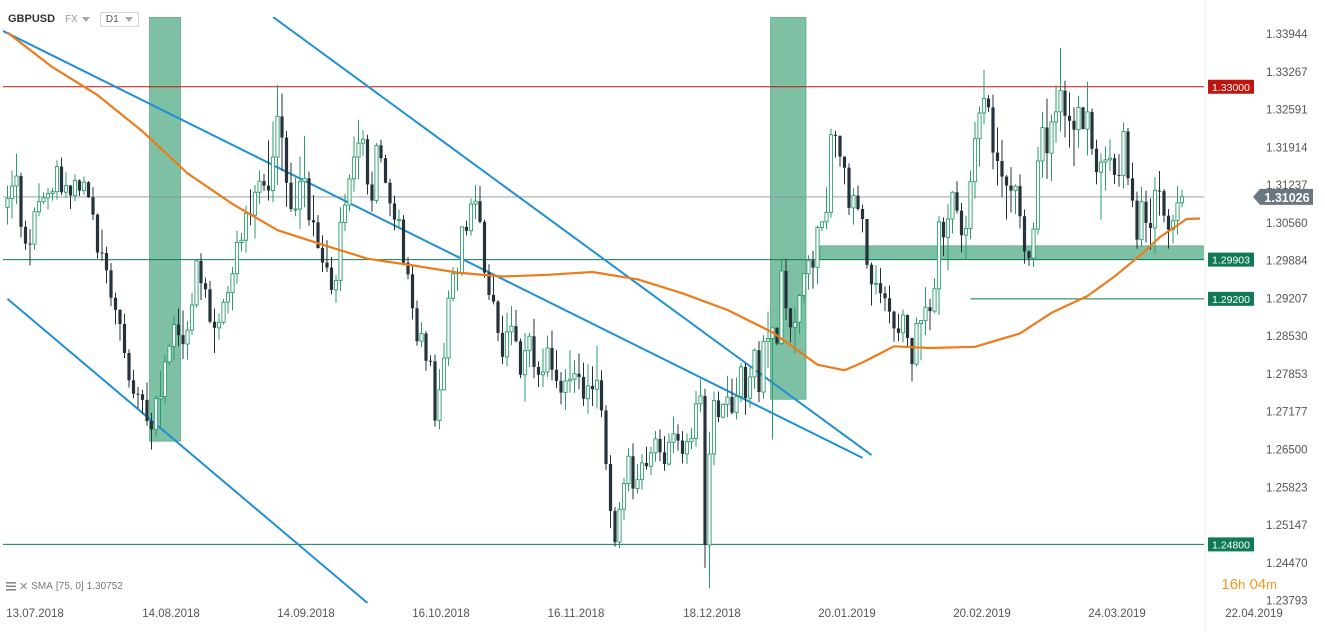 The width and height of the screenshot is (1325, 636). What do you see at coordinates (32, 19) in the screenshot?
I see `symbol-label: GBPUSD` at bounding box center [32, 19].